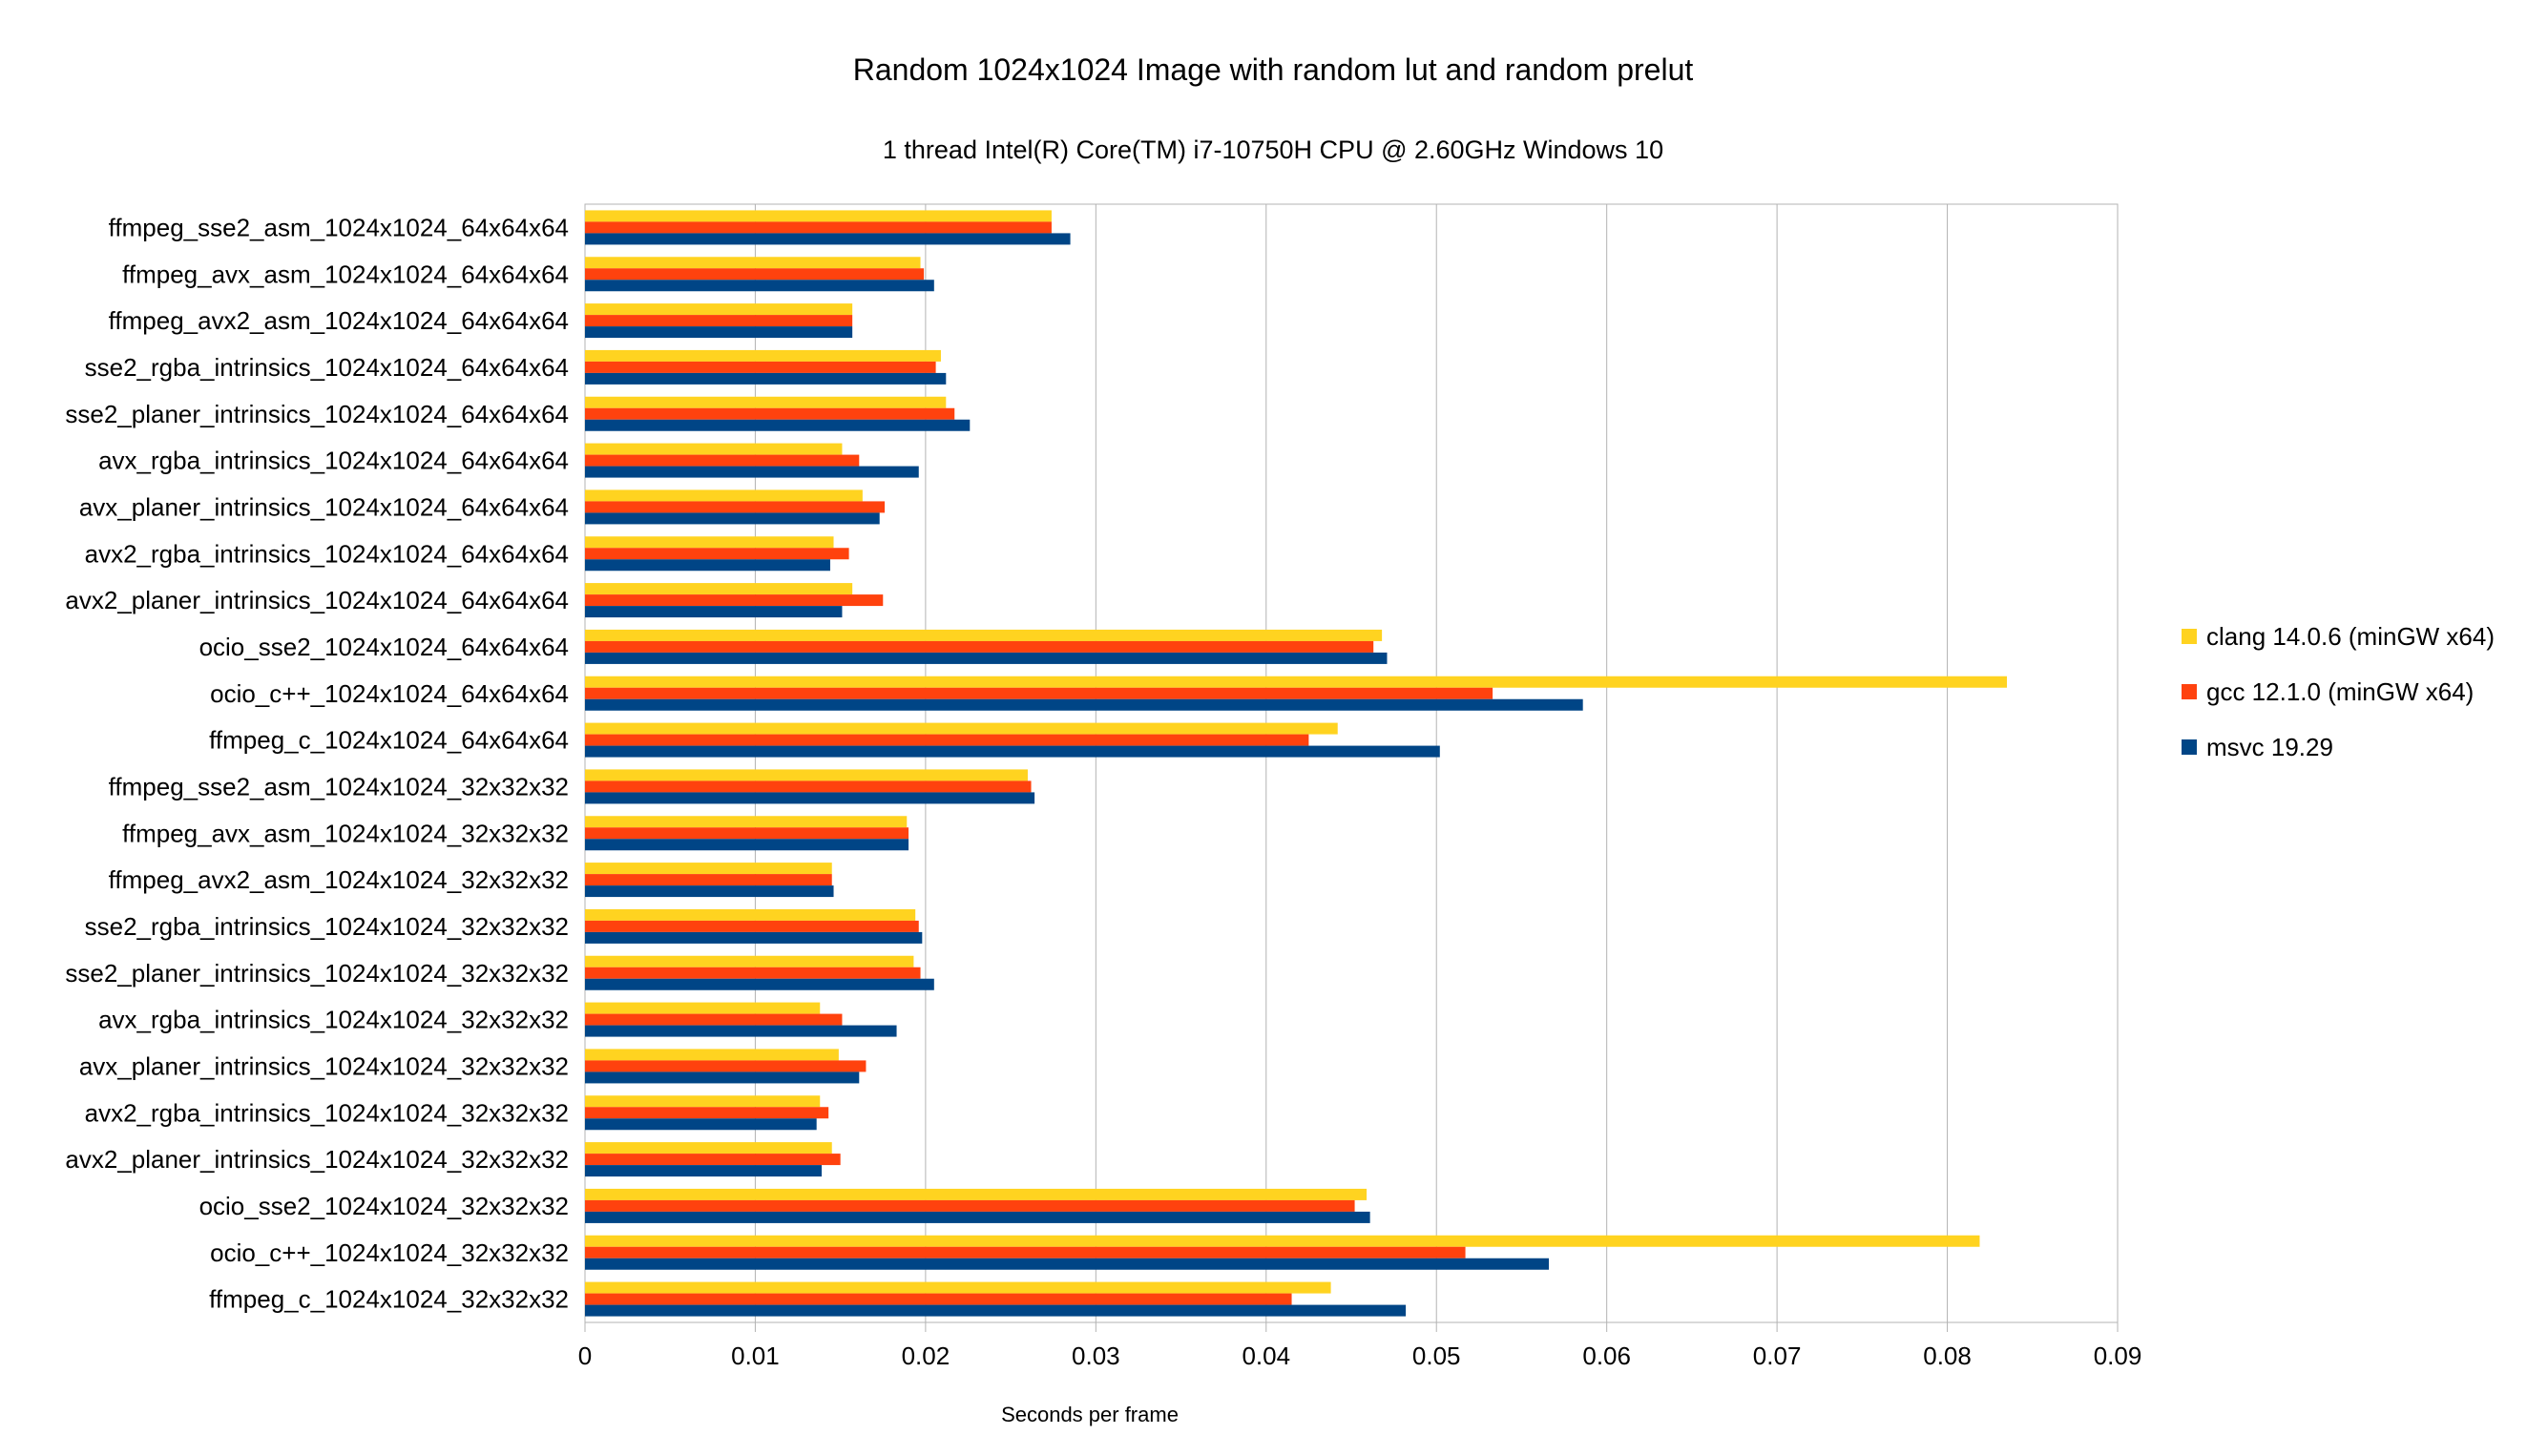  Describe the element at coordinates (1948, 1356) in the screenshot. I see `x-tick-label: 0.08` at that location.